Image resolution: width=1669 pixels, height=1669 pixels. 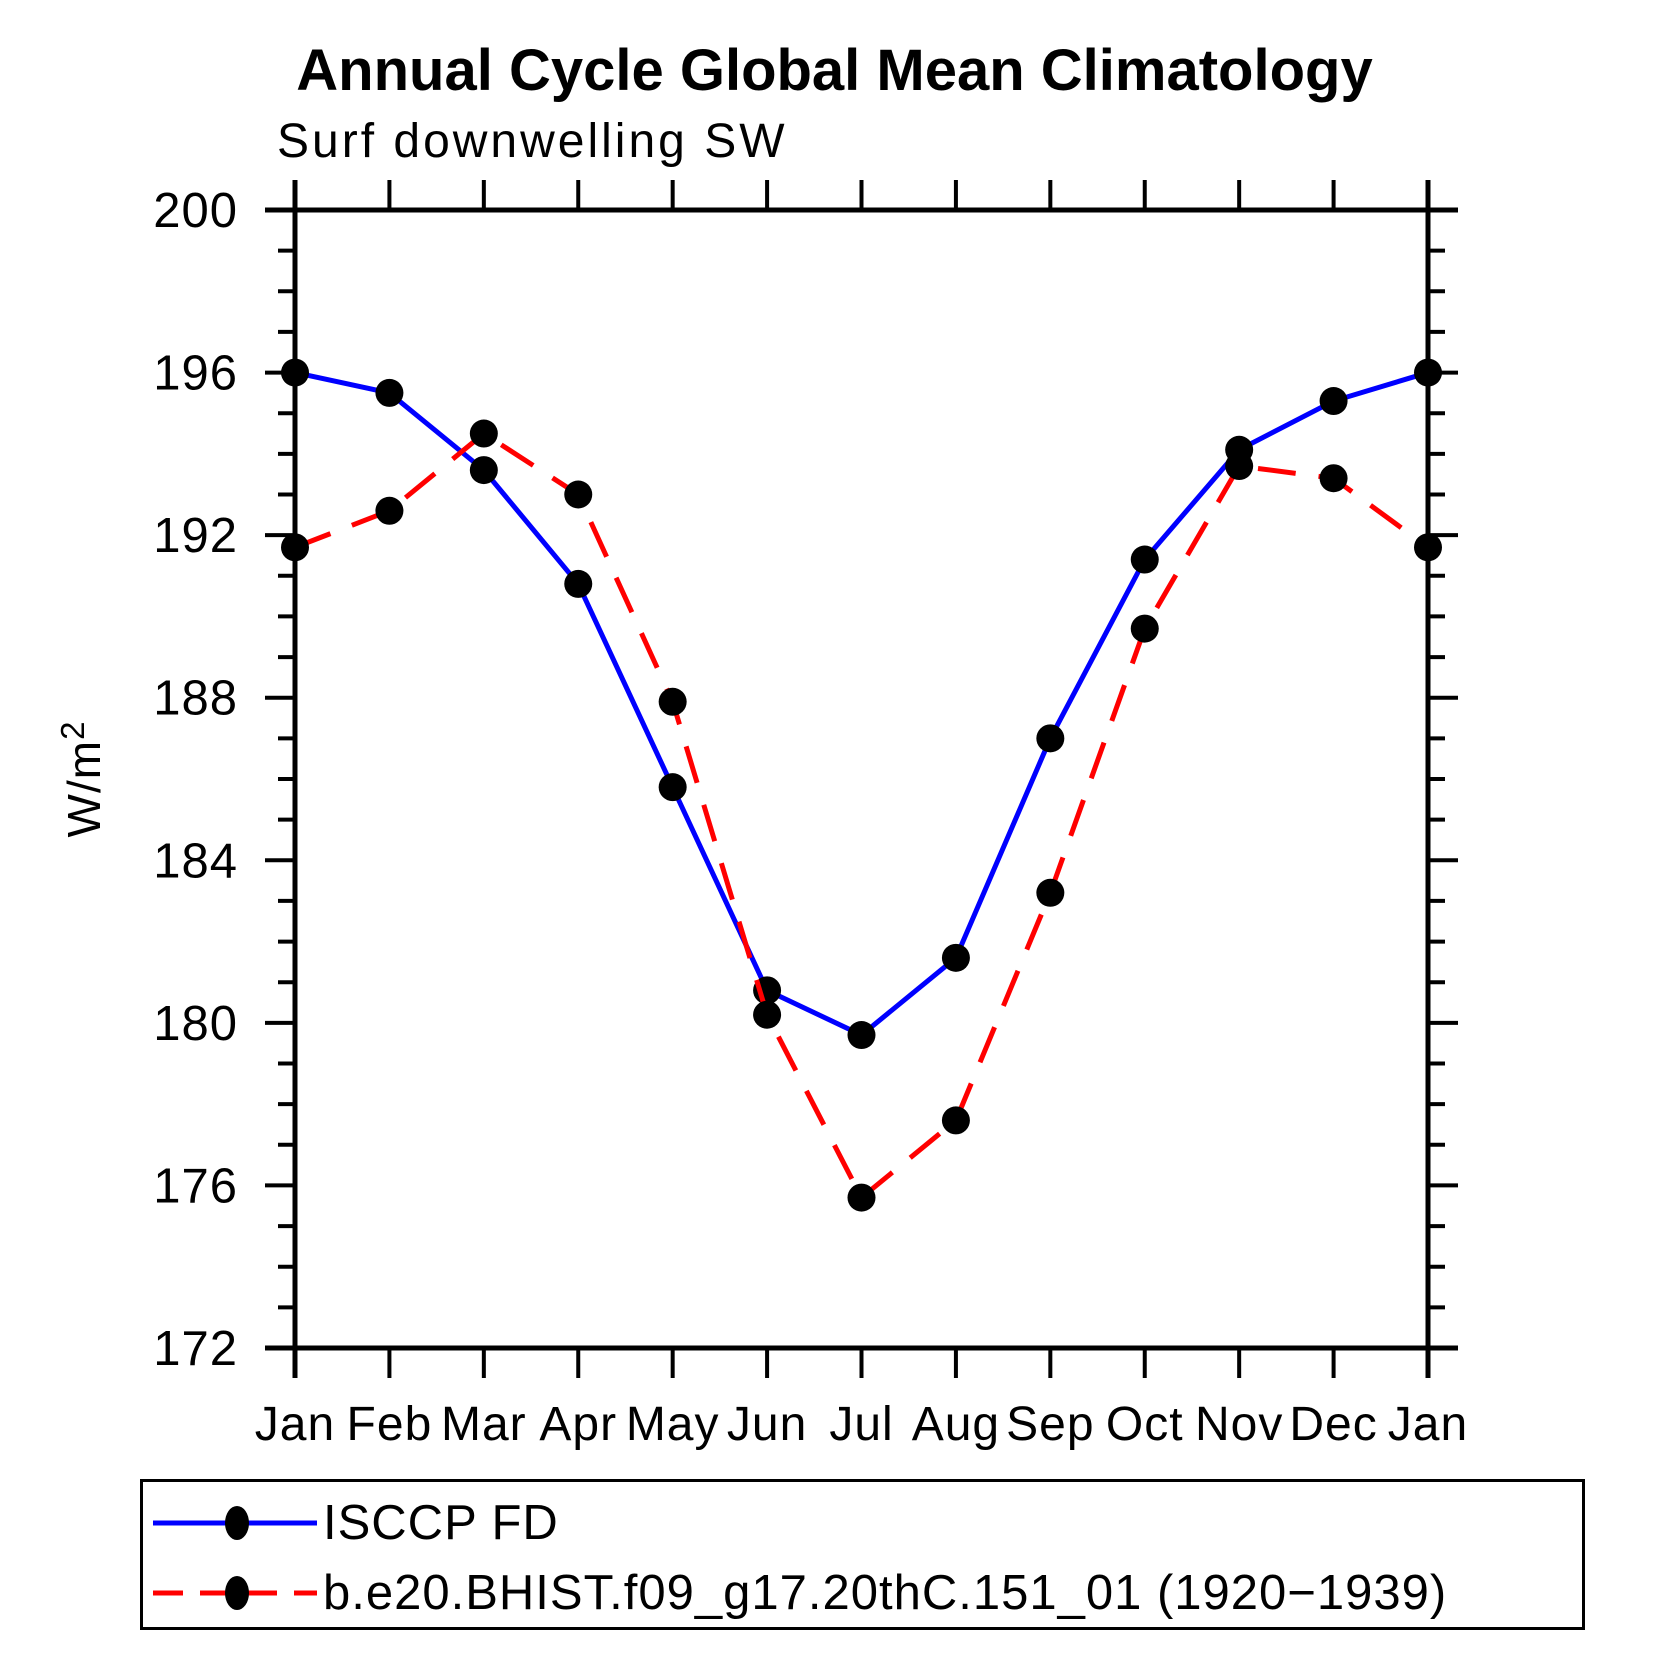 What do you see at coordinates (956, 1424) in the screenshot?
I see `x-tick-label: Aug` at bounding box center [956, 1424].